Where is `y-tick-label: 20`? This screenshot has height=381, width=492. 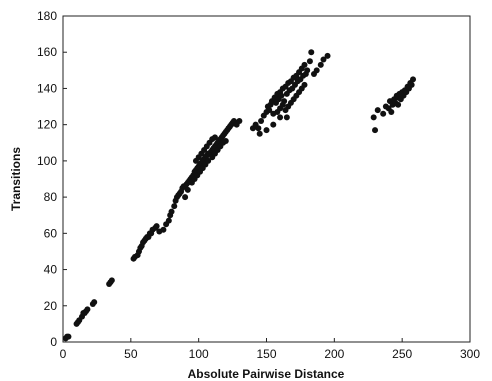 y-tick-label: 20 is located at coordinates (51, 306).